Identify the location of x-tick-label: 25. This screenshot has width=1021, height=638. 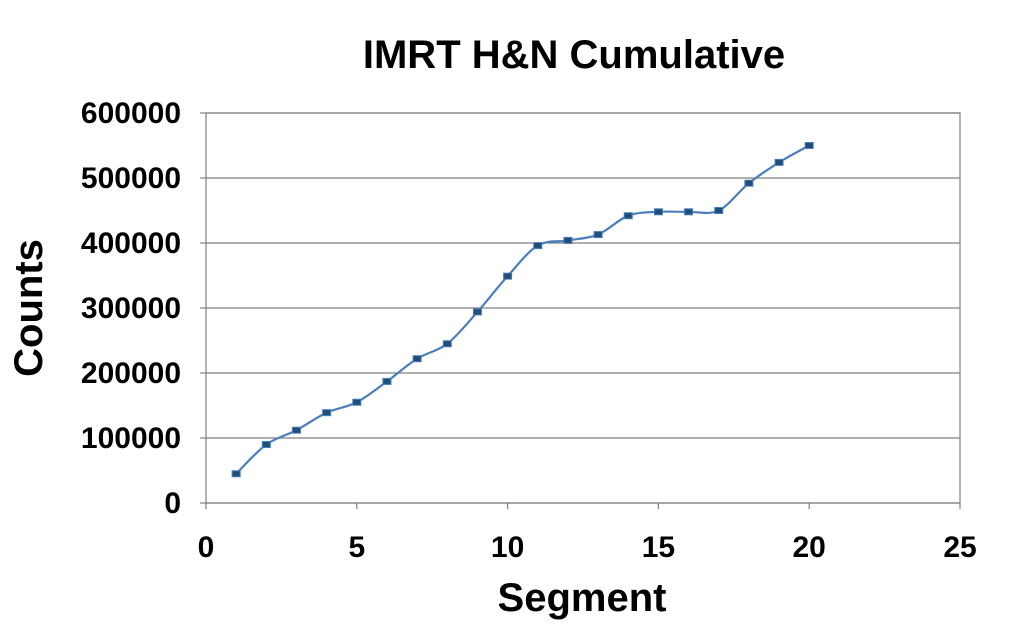
(959, 547).